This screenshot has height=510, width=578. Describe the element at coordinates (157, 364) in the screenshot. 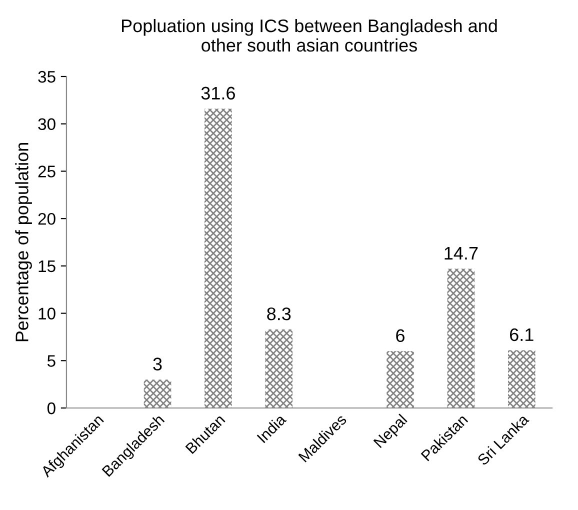

I see `data-label: 3` at that location.